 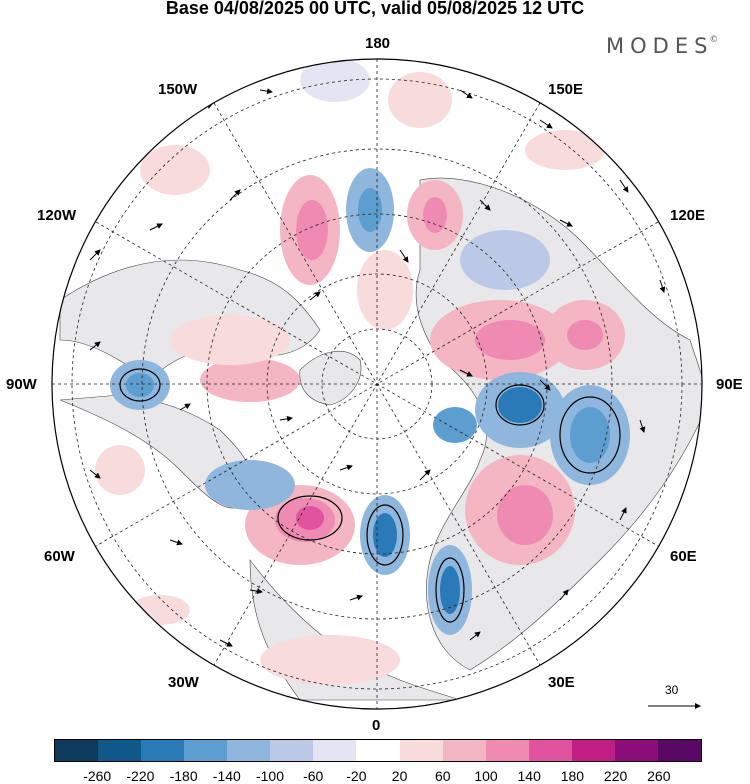 I want to click on colorbar-tick-label: 140, so click(x=529, y=776).